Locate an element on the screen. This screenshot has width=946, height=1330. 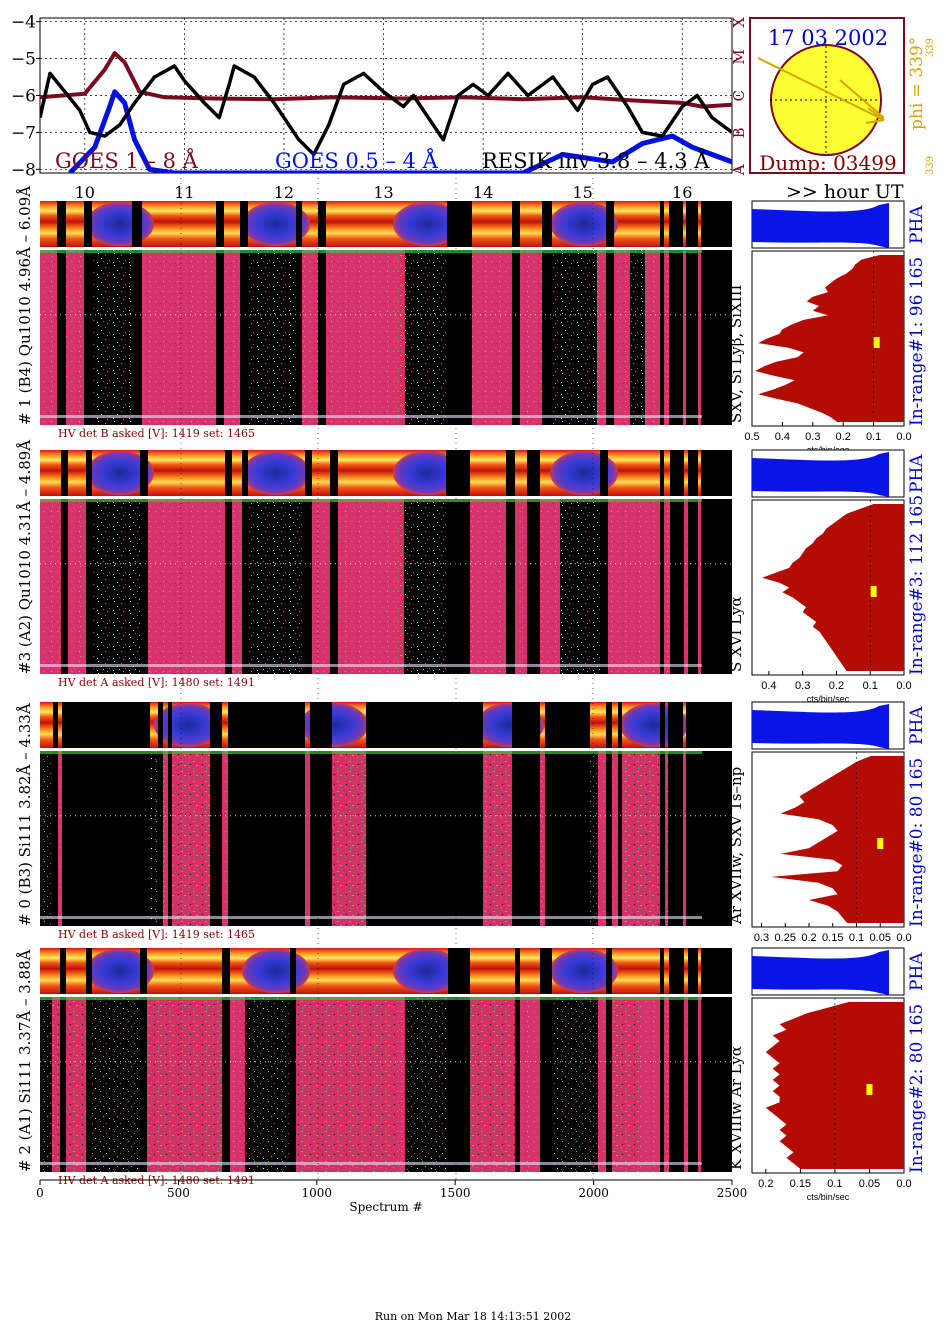
hist-tick-label: 0.5 is located at coordinates (751, 437).